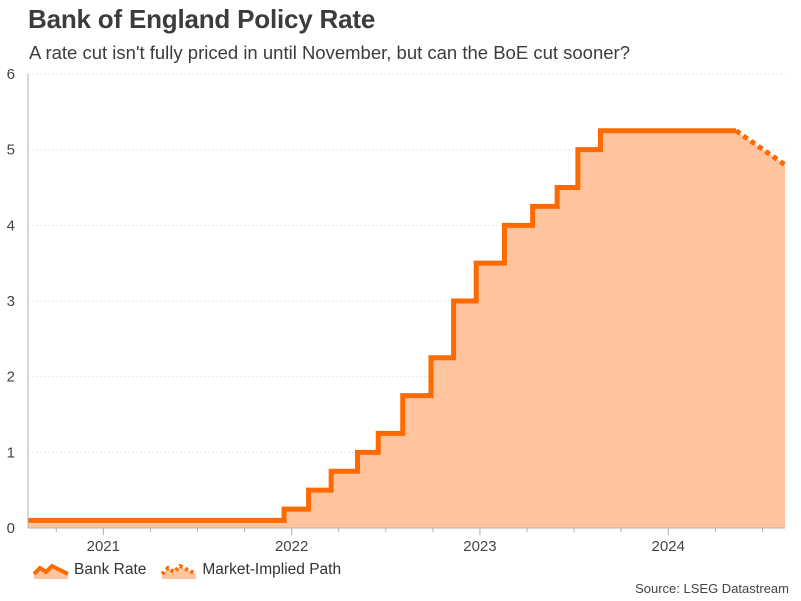 The height and width of the screenshot is (601, 801). I want to click on y-tick-label-6: 6, so click(11, 74).